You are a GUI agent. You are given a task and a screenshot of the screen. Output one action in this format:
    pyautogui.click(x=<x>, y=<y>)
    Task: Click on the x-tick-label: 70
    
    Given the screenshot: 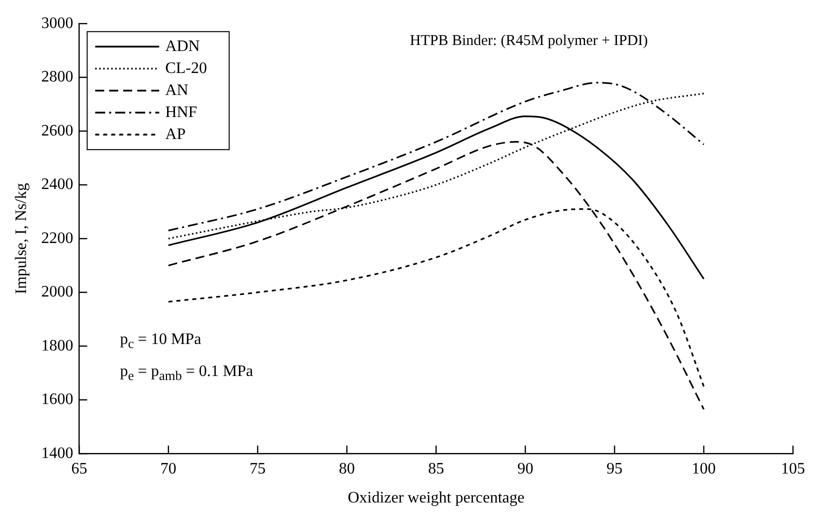 What is the action you would take?
    pyautogui.click(x=168, y=469)
    